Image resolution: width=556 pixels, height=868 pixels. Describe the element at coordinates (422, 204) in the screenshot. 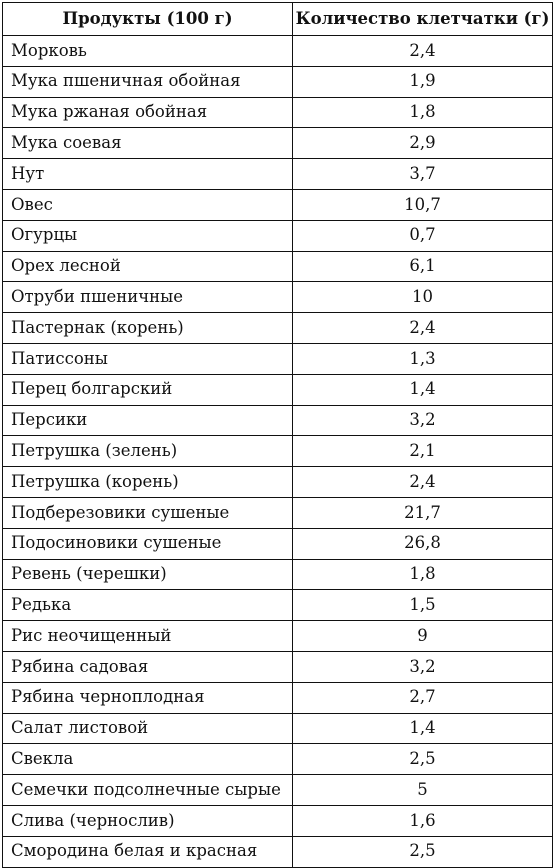

I see `fiber-value-cell: 10,7` at that location.